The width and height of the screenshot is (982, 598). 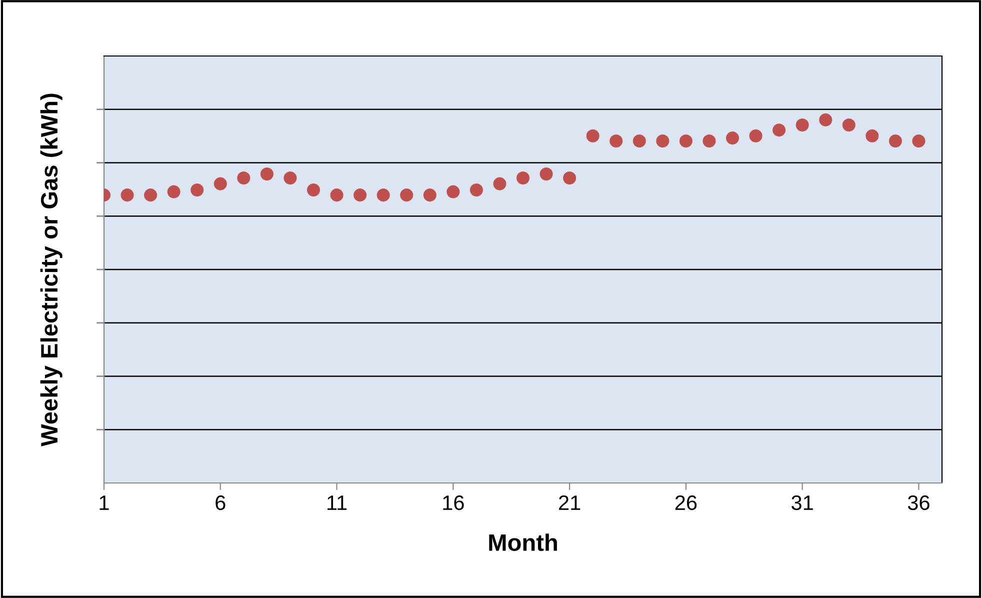 What do you see at coordinates (221, 502) in the screenshot?
I see `x-tick-label: 6` at bounding box center [221, 502].